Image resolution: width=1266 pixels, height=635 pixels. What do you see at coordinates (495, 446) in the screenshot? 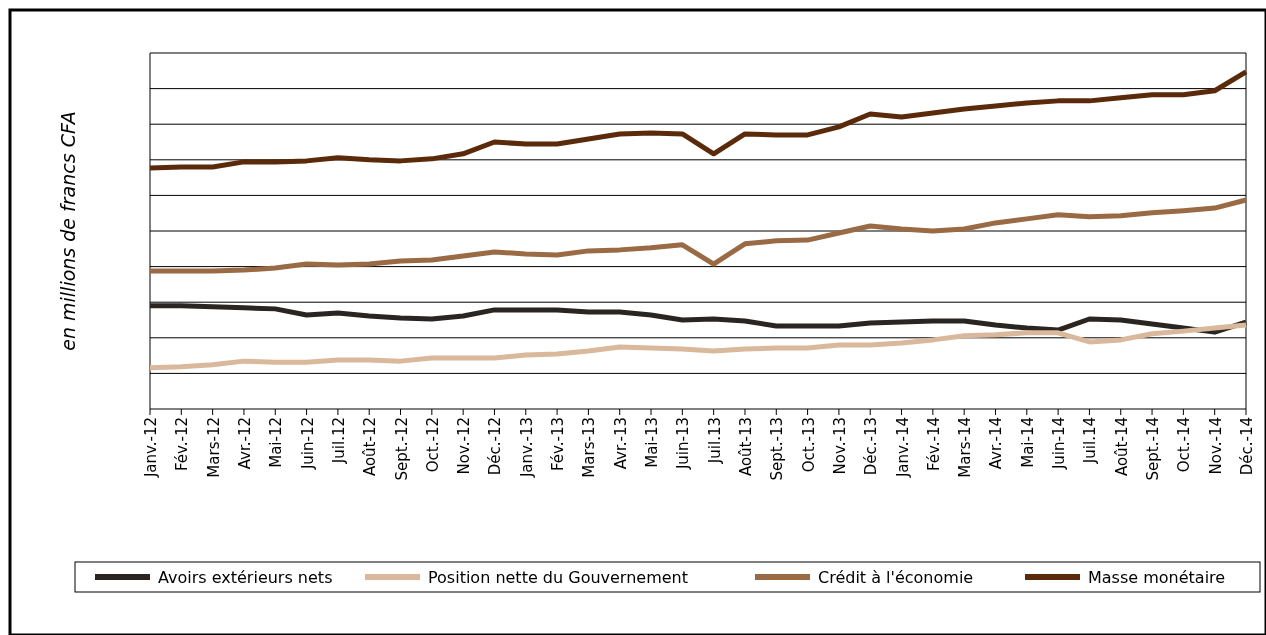
I see `x-tick-label: Déc.-12` at bounding box center [495, 446].